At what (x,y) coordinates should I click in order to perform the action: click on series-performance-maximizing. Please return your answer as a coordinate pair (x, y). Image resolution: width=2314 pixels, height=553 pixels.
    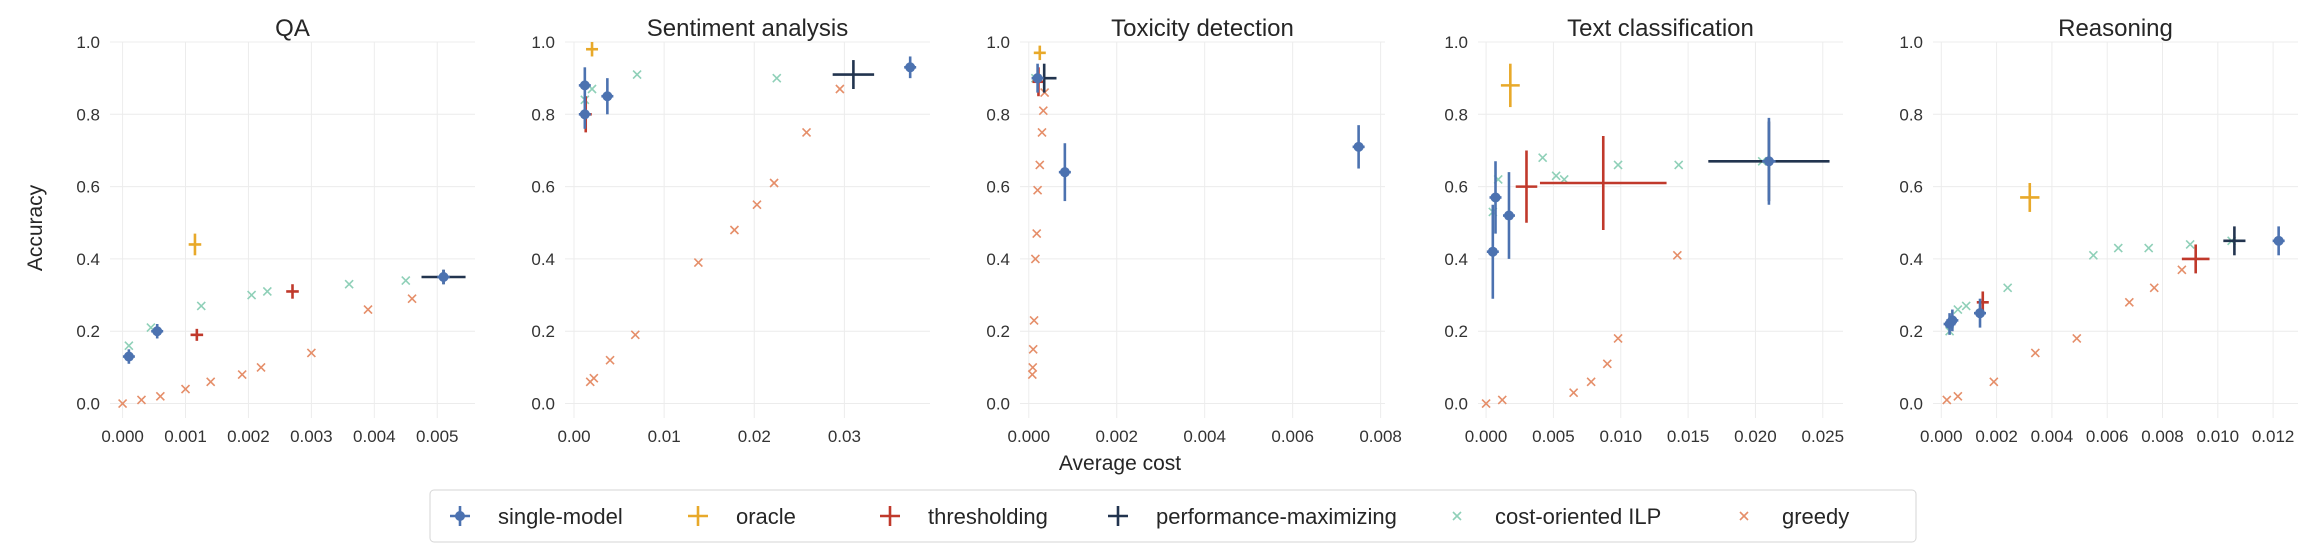
    Looking at the image, I should click on (853, 74).